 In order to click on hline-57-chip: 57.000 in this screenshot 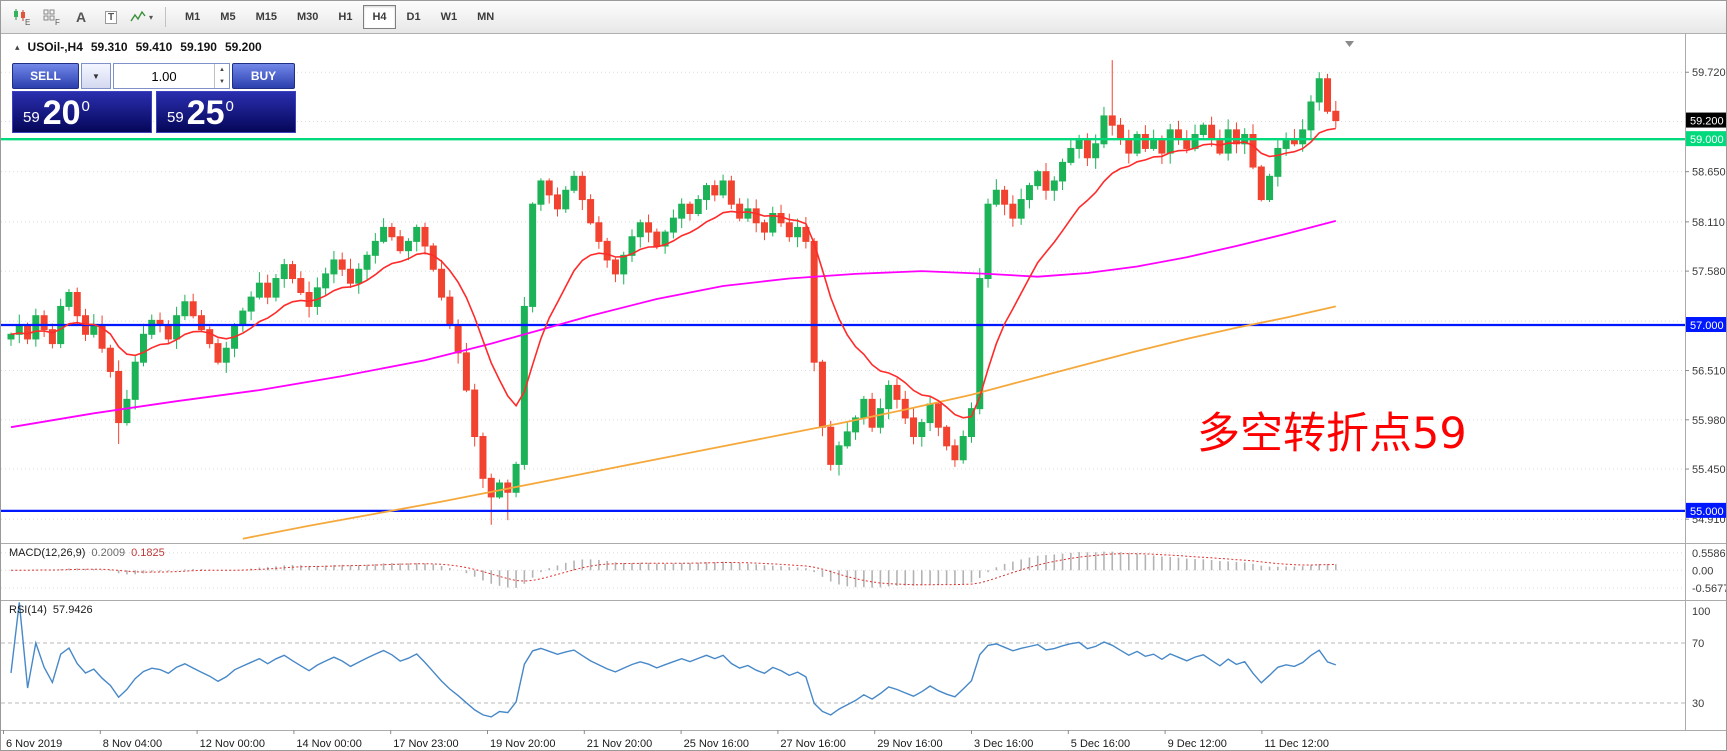, I will do `click(1706, 325)`.